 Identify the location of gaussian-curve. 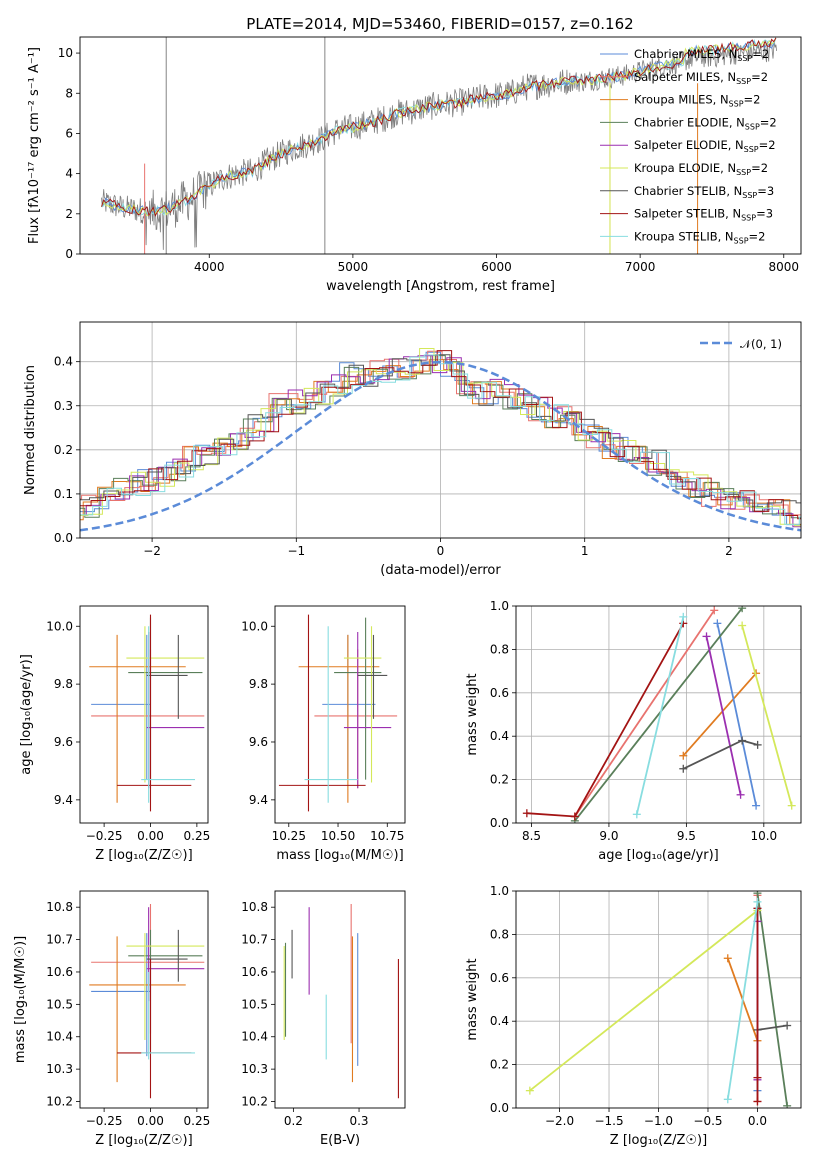
(440, 446).